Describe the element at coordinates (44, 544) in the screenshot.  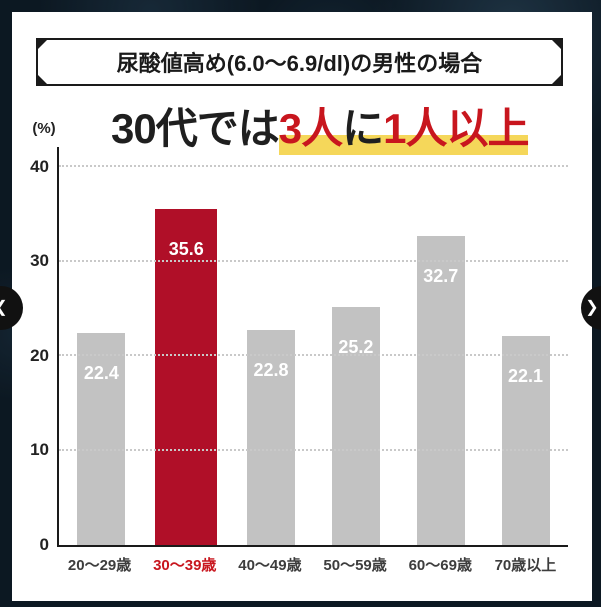
I see `y-tick-label: 0` at that location.